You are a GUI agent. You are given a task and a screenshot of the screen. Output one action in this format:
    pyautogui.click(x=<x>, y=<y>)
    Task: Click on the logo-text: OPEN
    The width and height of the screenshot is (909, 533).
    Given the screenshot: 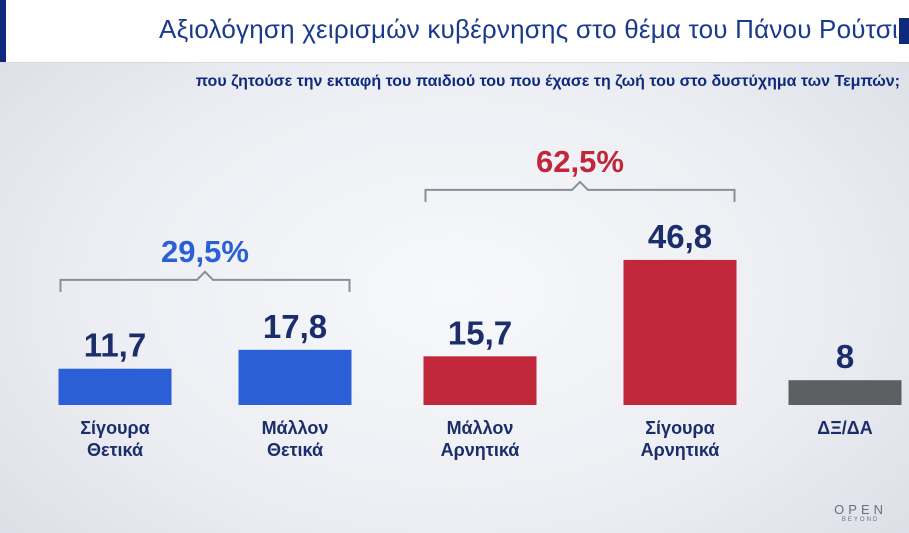 What is the action you would take?
    pyautogui.click(x=860, y=509)
    